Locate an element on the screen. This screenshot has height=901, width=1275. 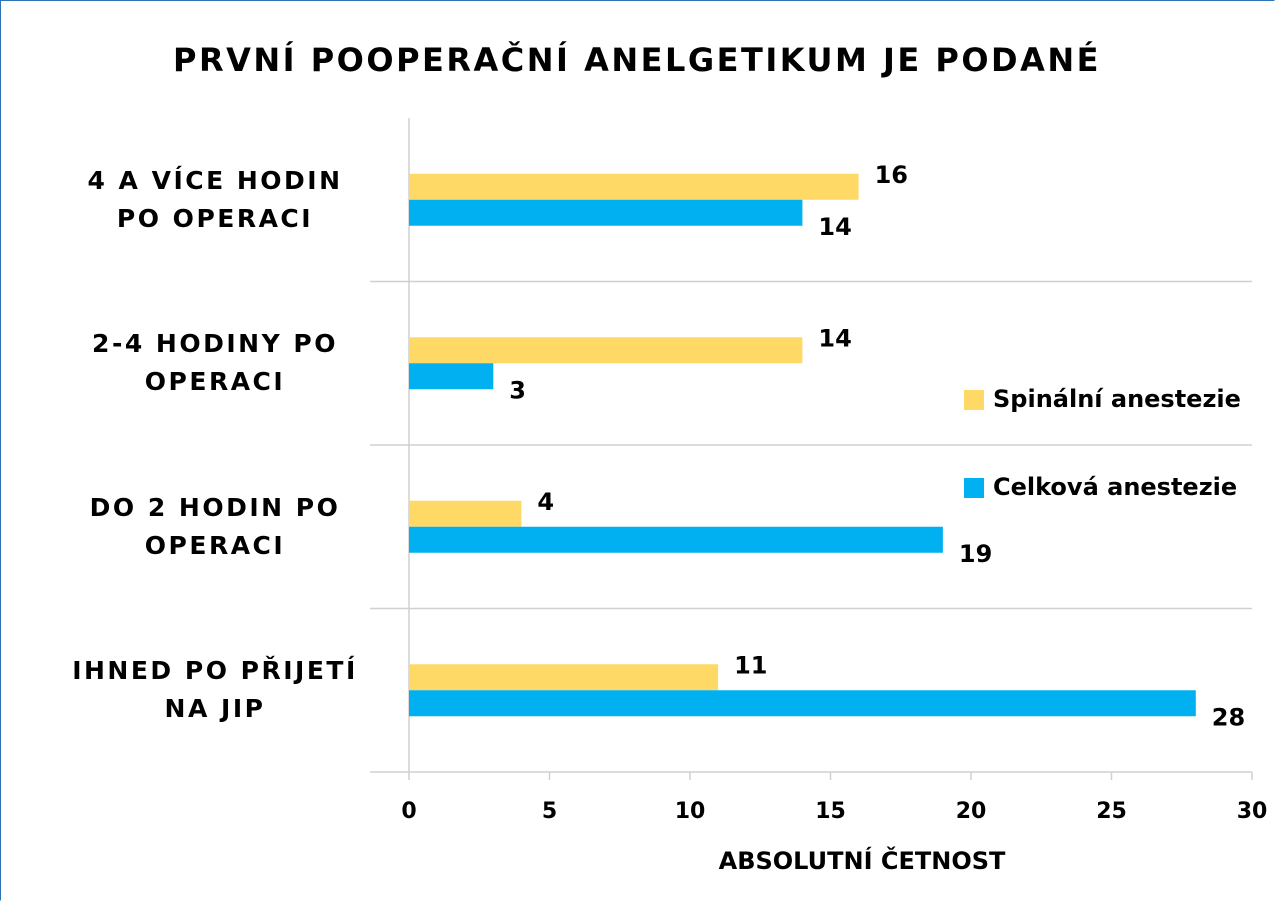
x-tick-label: 0 is located at coordinates (408, 811).